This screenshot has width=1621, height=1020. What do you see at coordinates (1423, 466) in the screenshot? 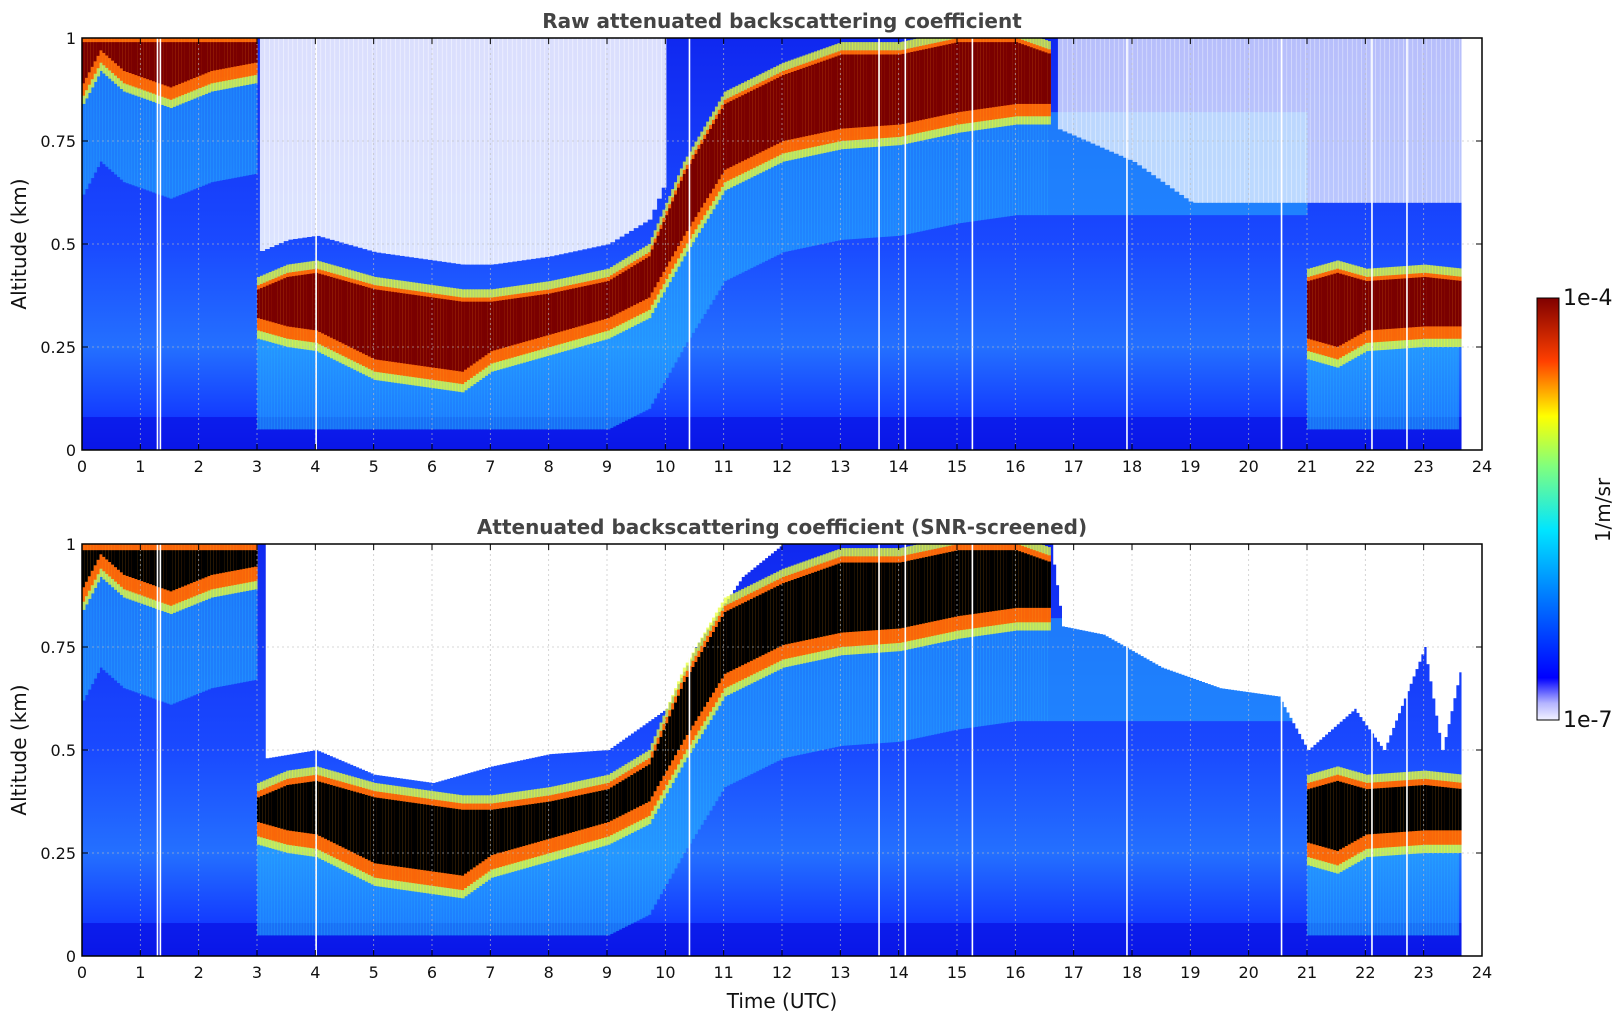
I see `x-tick-label: 23` at bounding box center [1423, 466].